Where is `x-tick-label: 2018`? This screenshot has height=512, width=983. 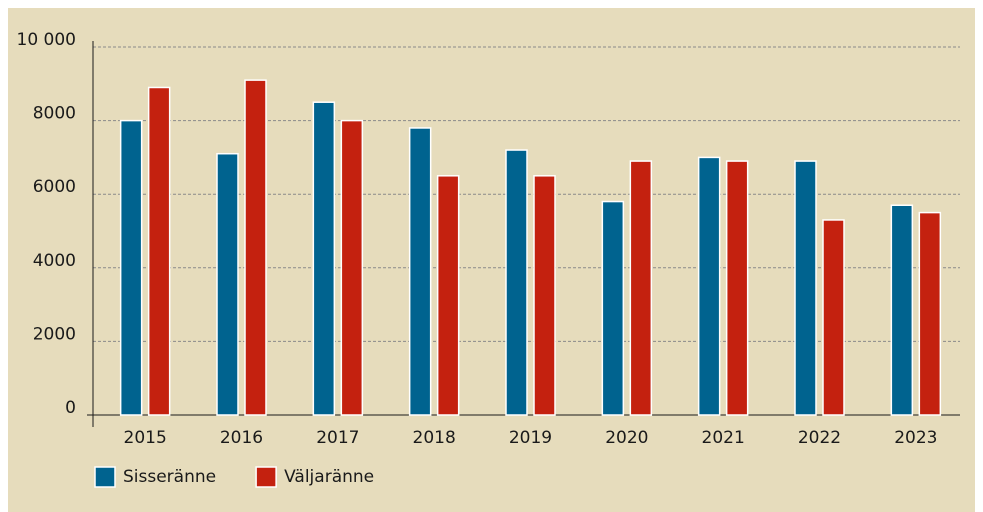
x-tick-label: 2018 is located at coordinates (434, 438).